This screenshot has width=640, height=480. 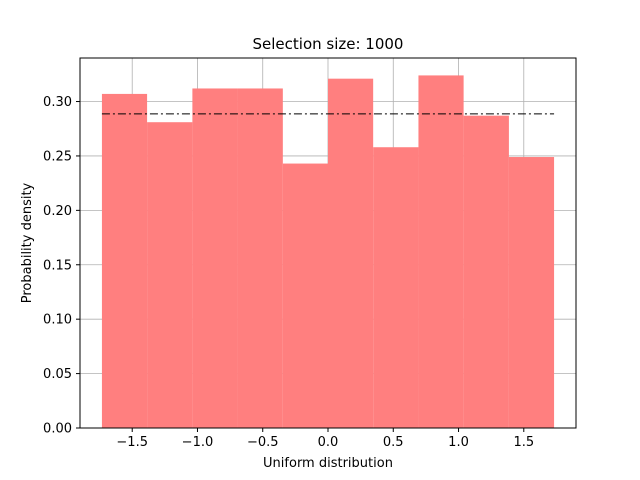 What do you see at coordinates (57, 429) in the screenshot?
I see `y-tick-label: 0.00` at bounding box center [57, 429].